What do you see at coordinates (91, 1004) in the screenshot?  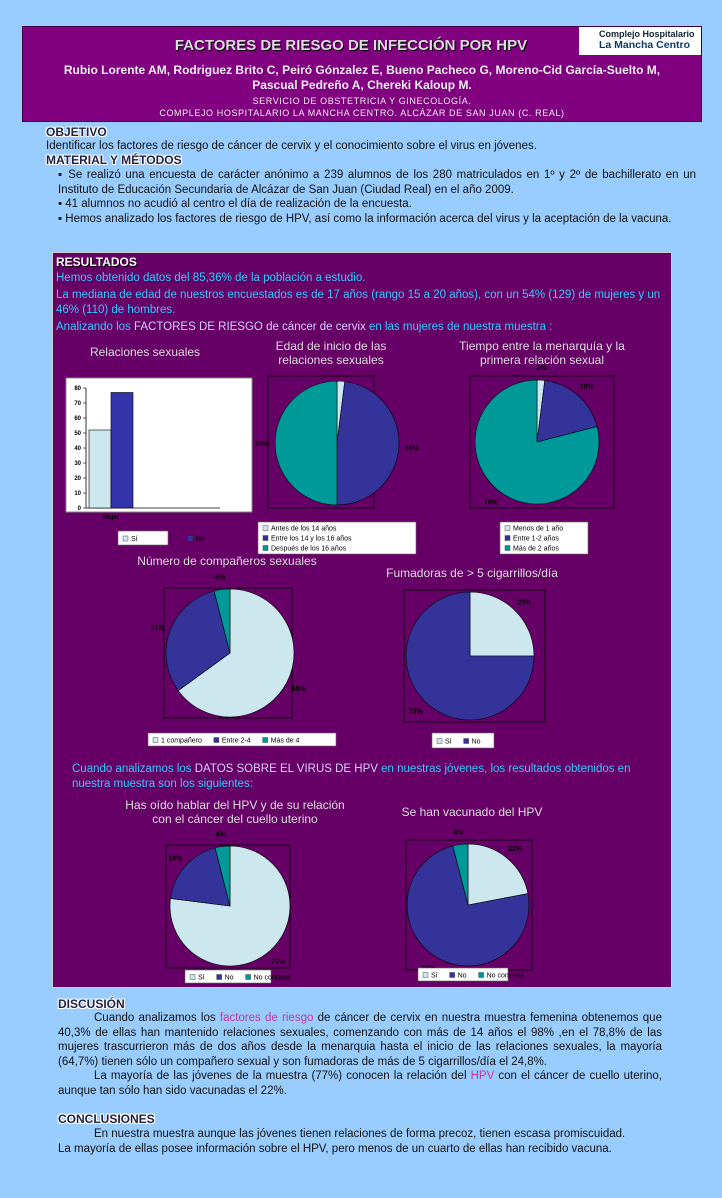 I see `section-heading: DISCUSIÓN` at bounding box center [91, 1004].